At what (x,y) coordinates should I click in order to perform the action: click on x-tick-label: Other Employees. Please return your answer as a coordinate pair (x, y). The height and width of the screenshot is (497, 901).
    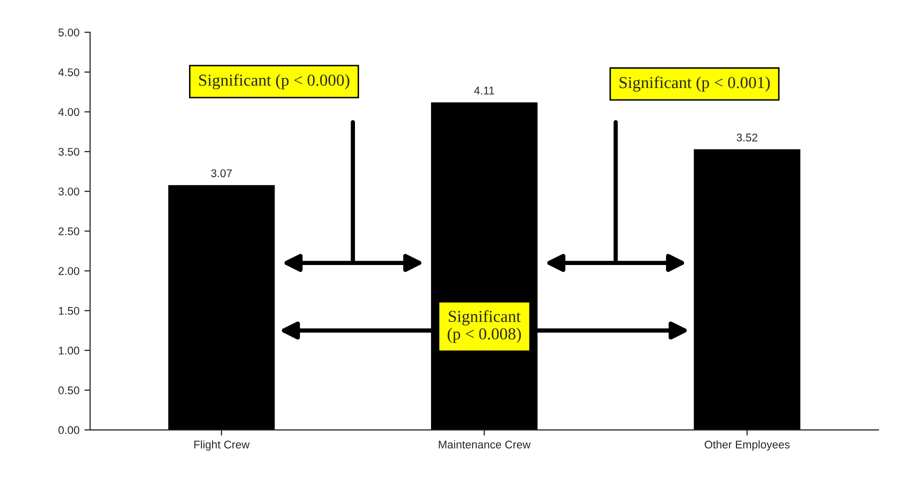
    Looking at the image, I should click on (747, 445).